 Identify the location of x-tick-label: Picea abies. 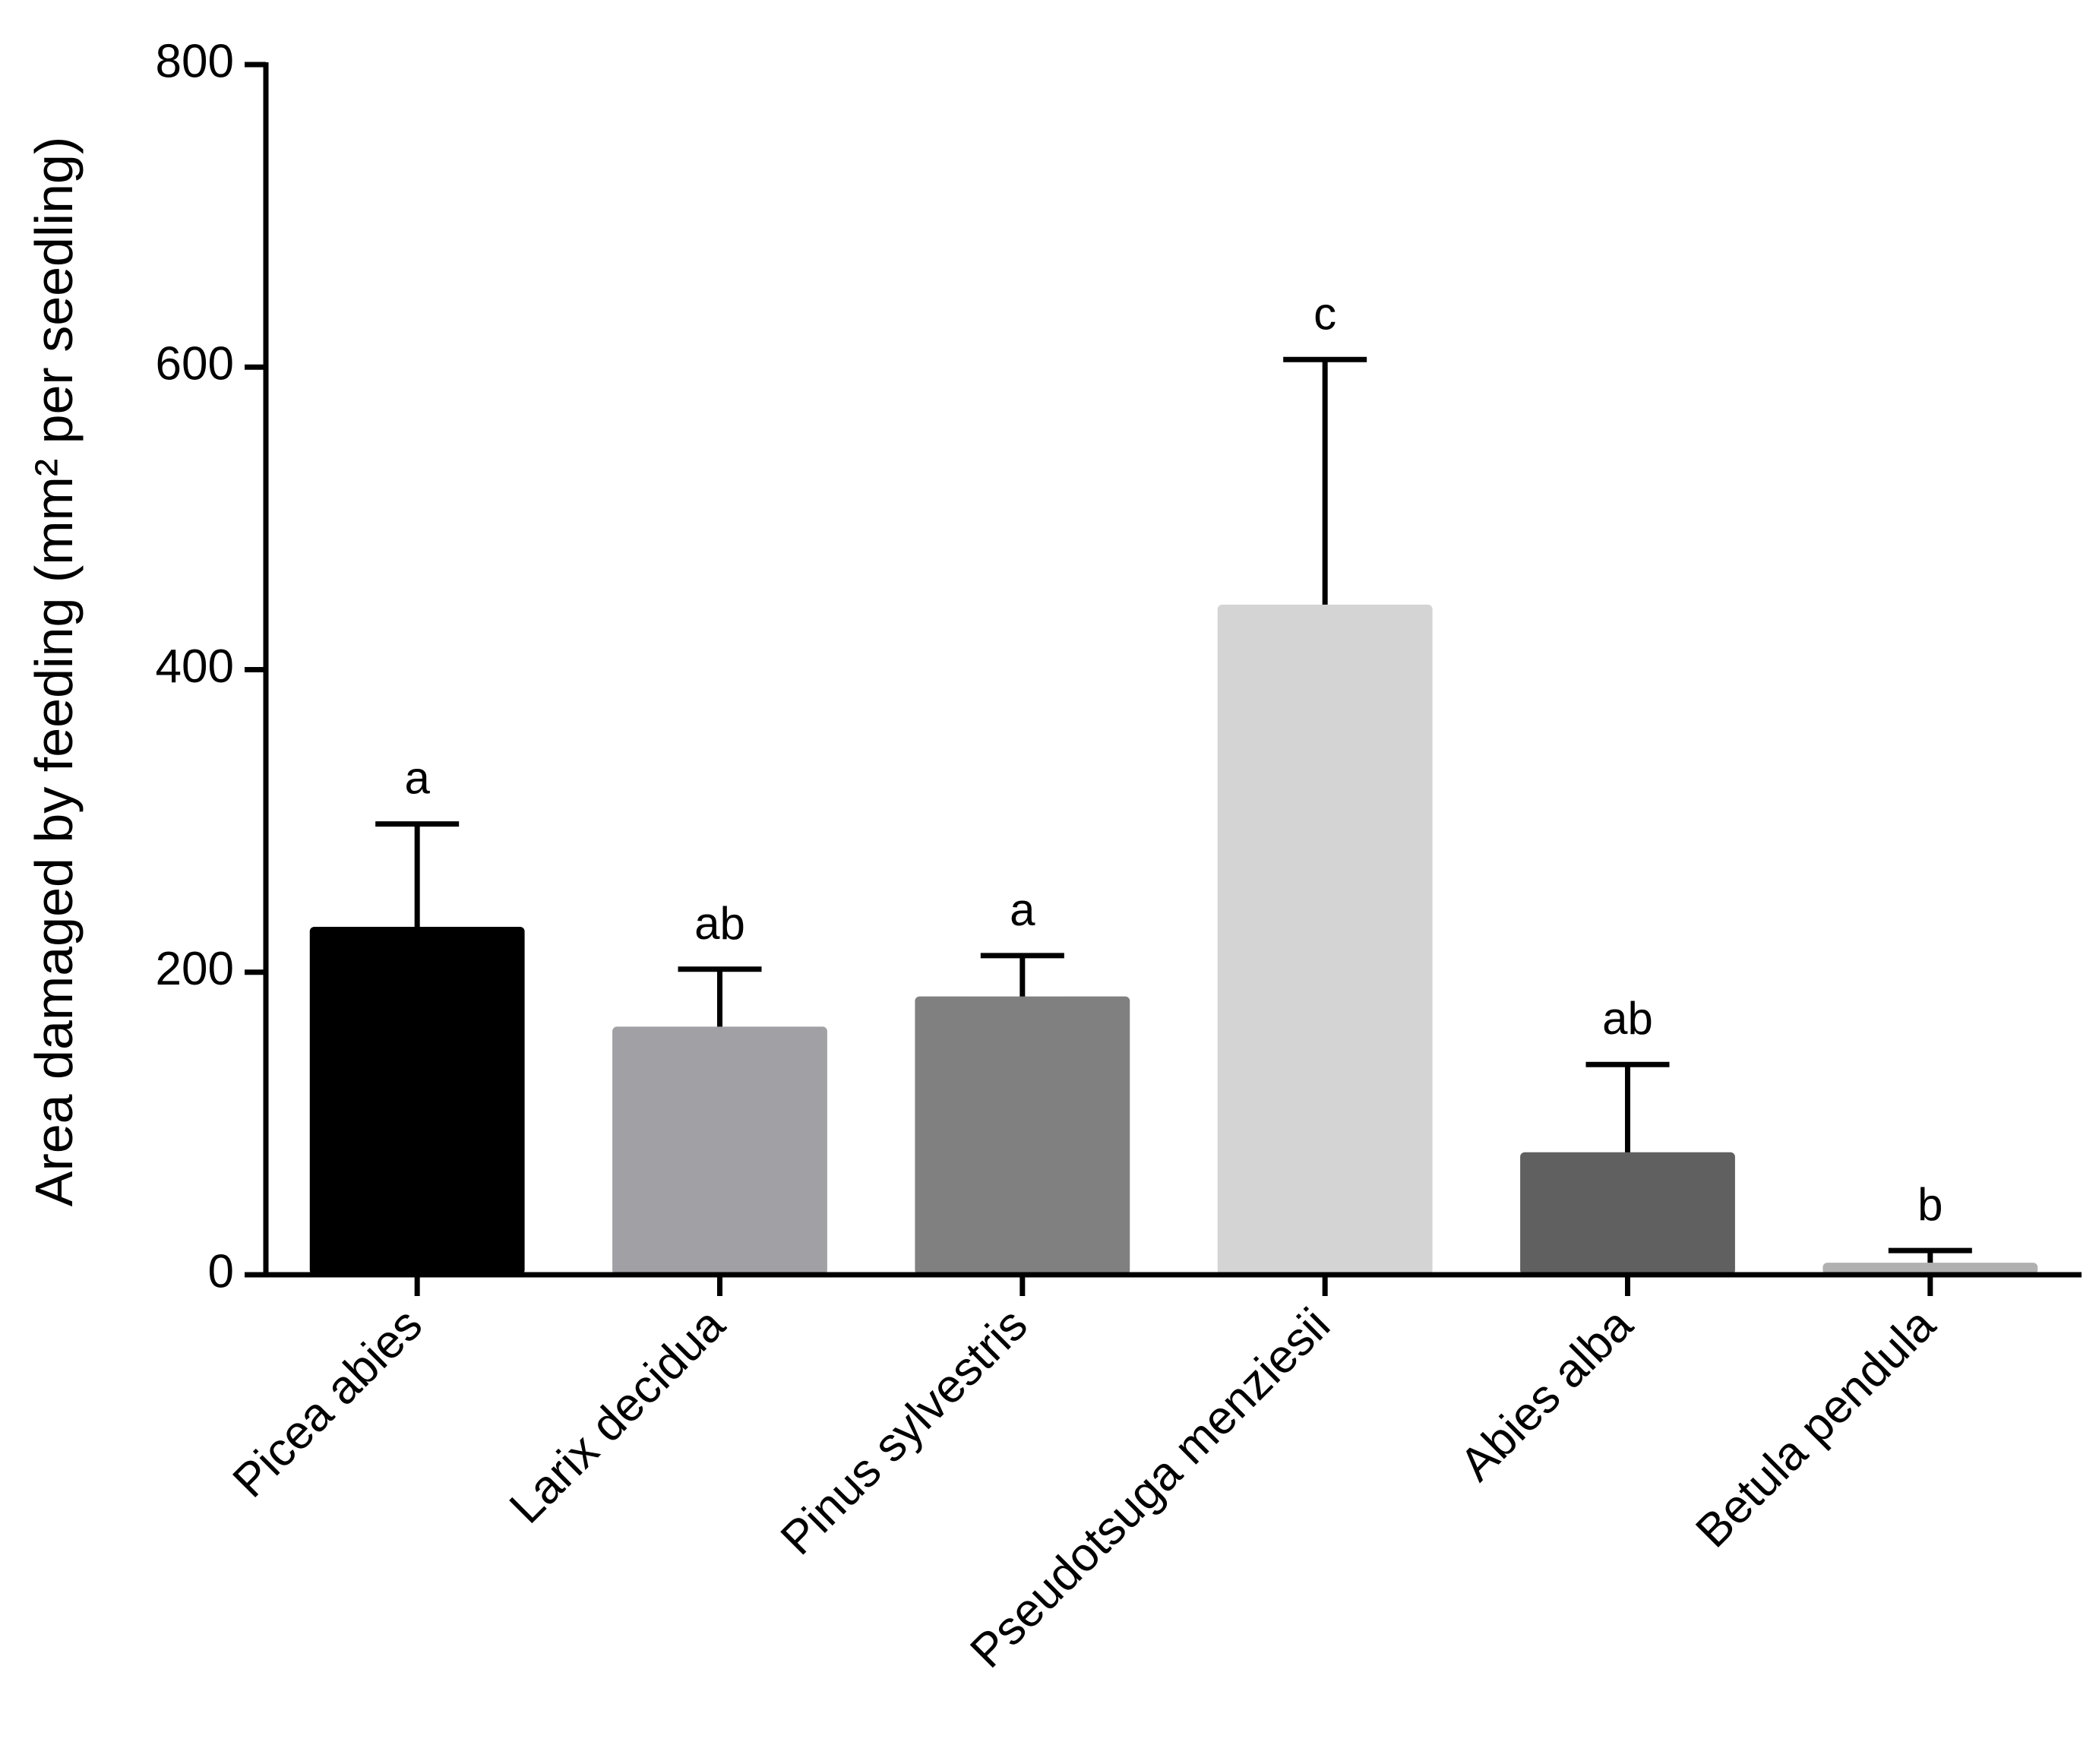
(327, 1402).